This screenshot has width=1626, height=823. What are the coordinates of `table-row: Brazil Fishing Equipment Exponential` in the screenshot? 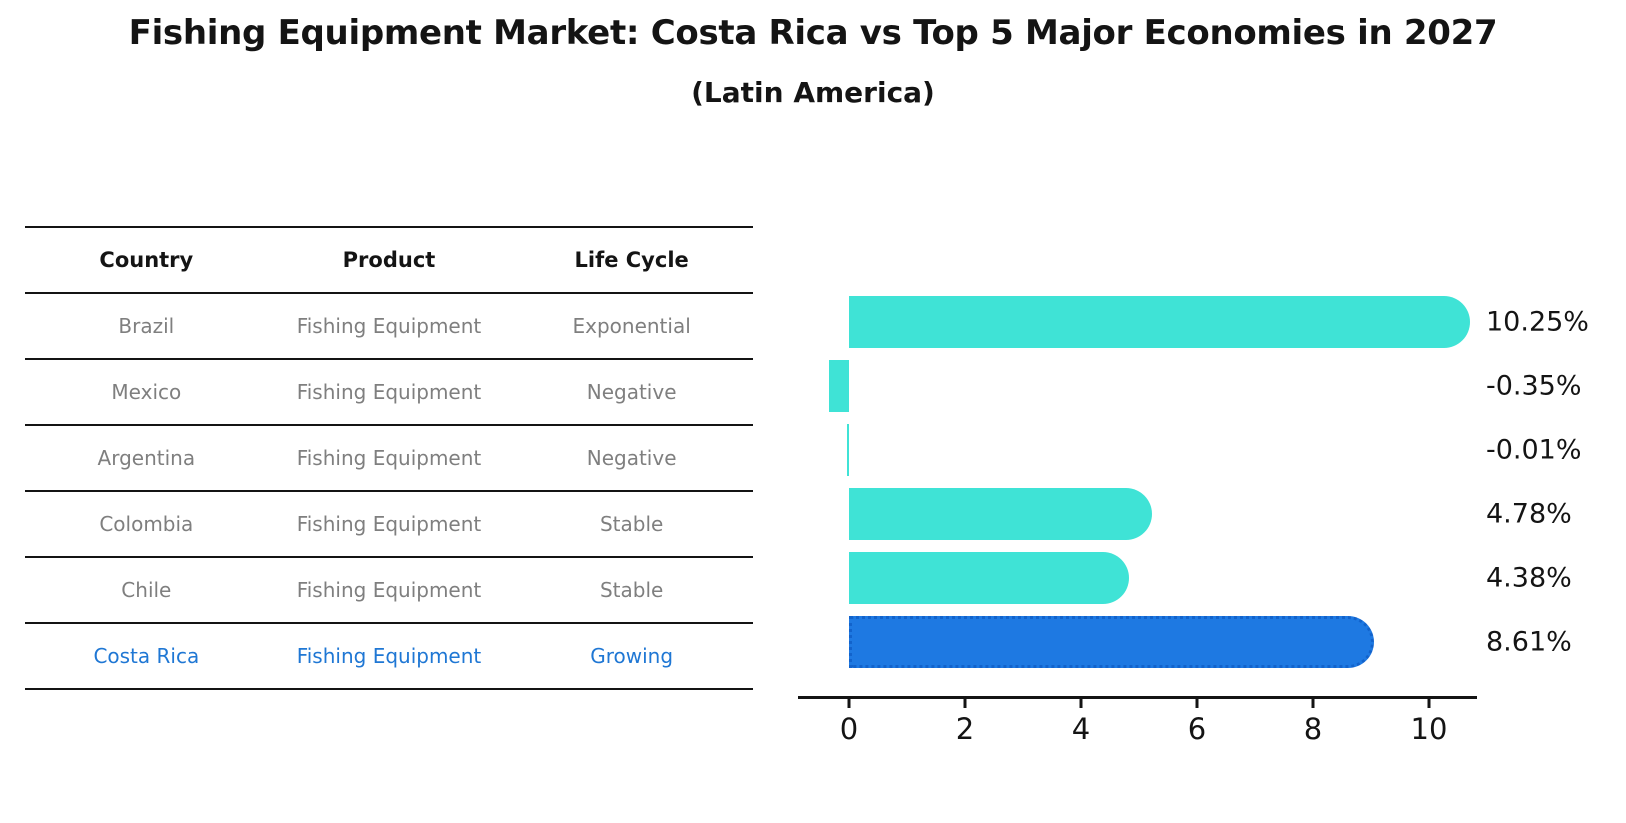 It's located at (389, 327).